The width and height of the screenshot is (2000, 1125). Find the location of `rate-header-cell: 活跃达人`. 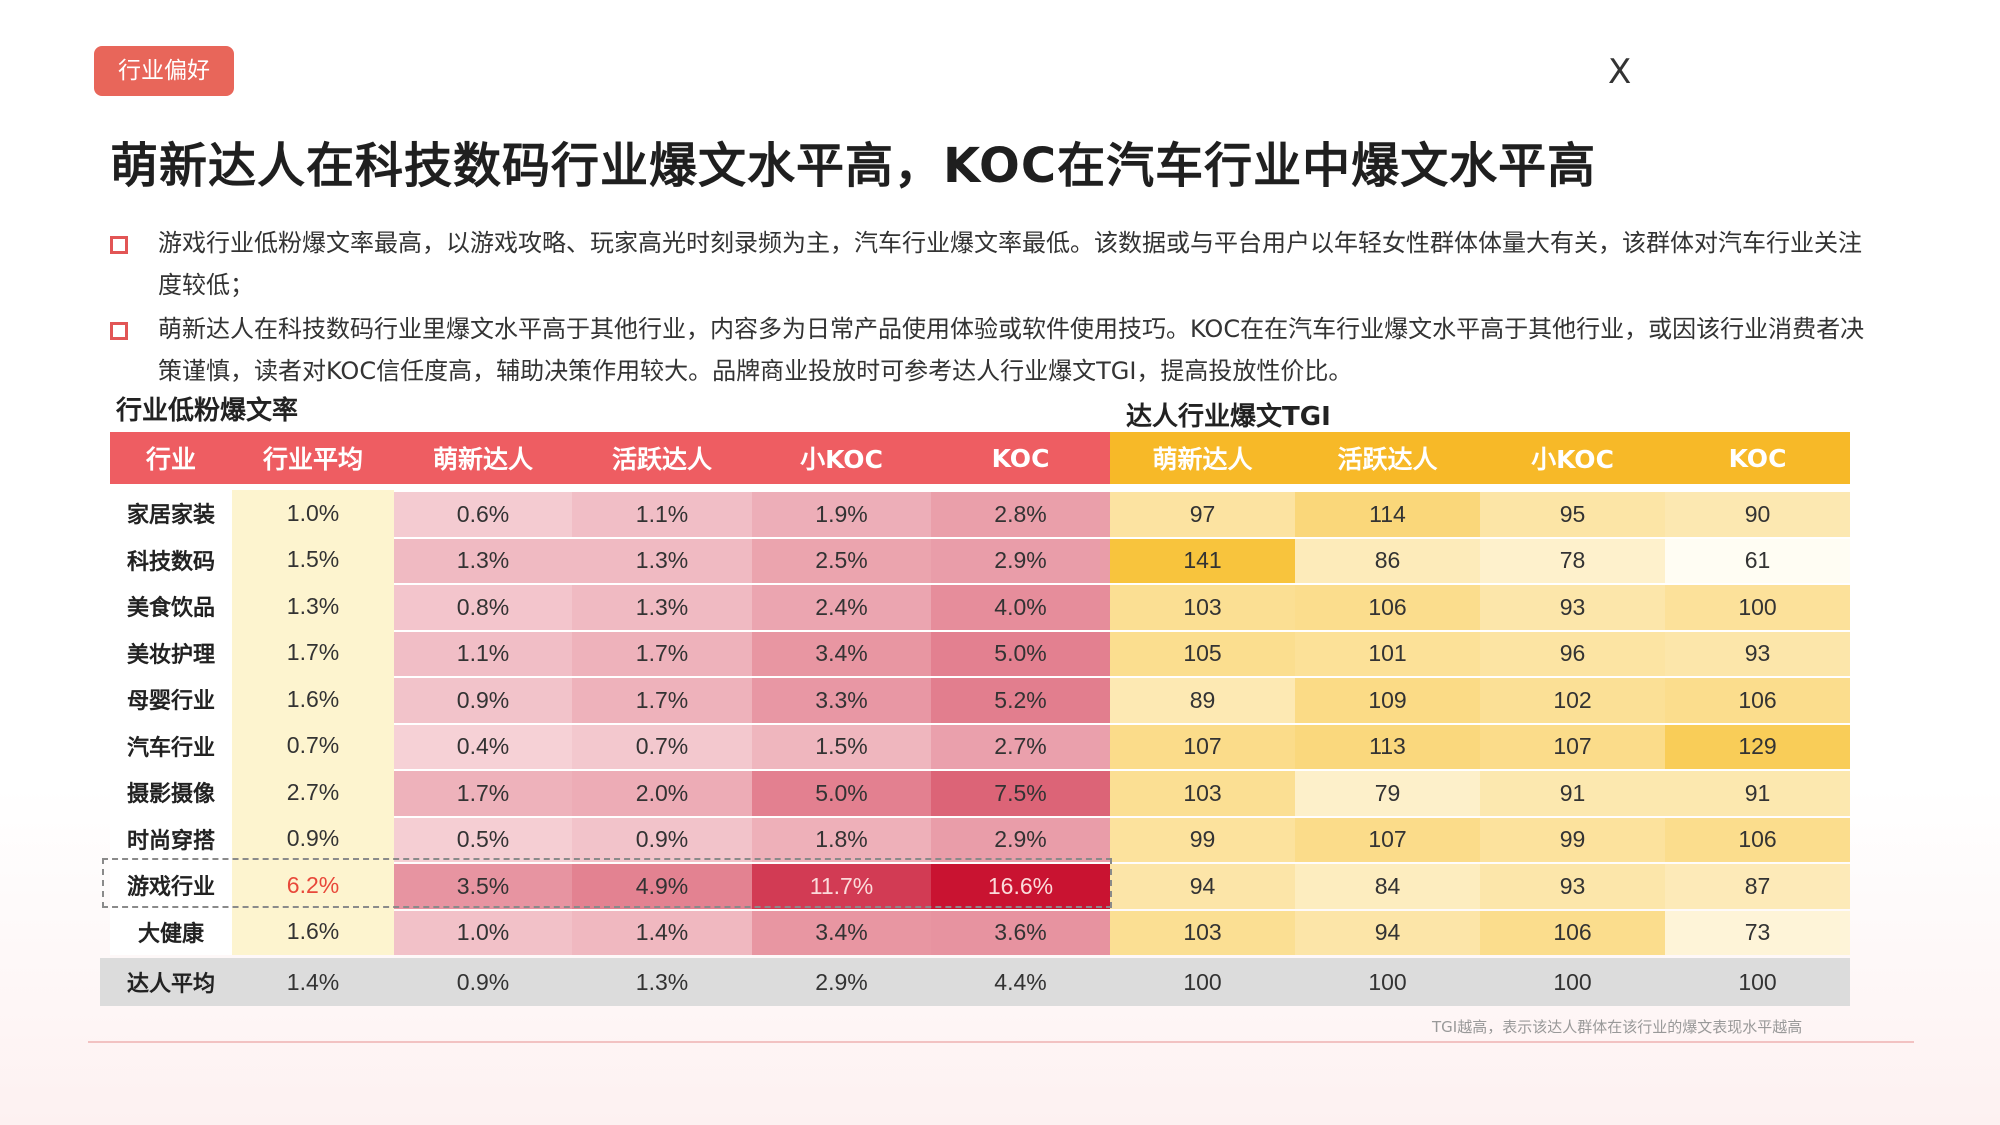

rate-header-cell: 活跃达人 is located at coordinates (662, 458).